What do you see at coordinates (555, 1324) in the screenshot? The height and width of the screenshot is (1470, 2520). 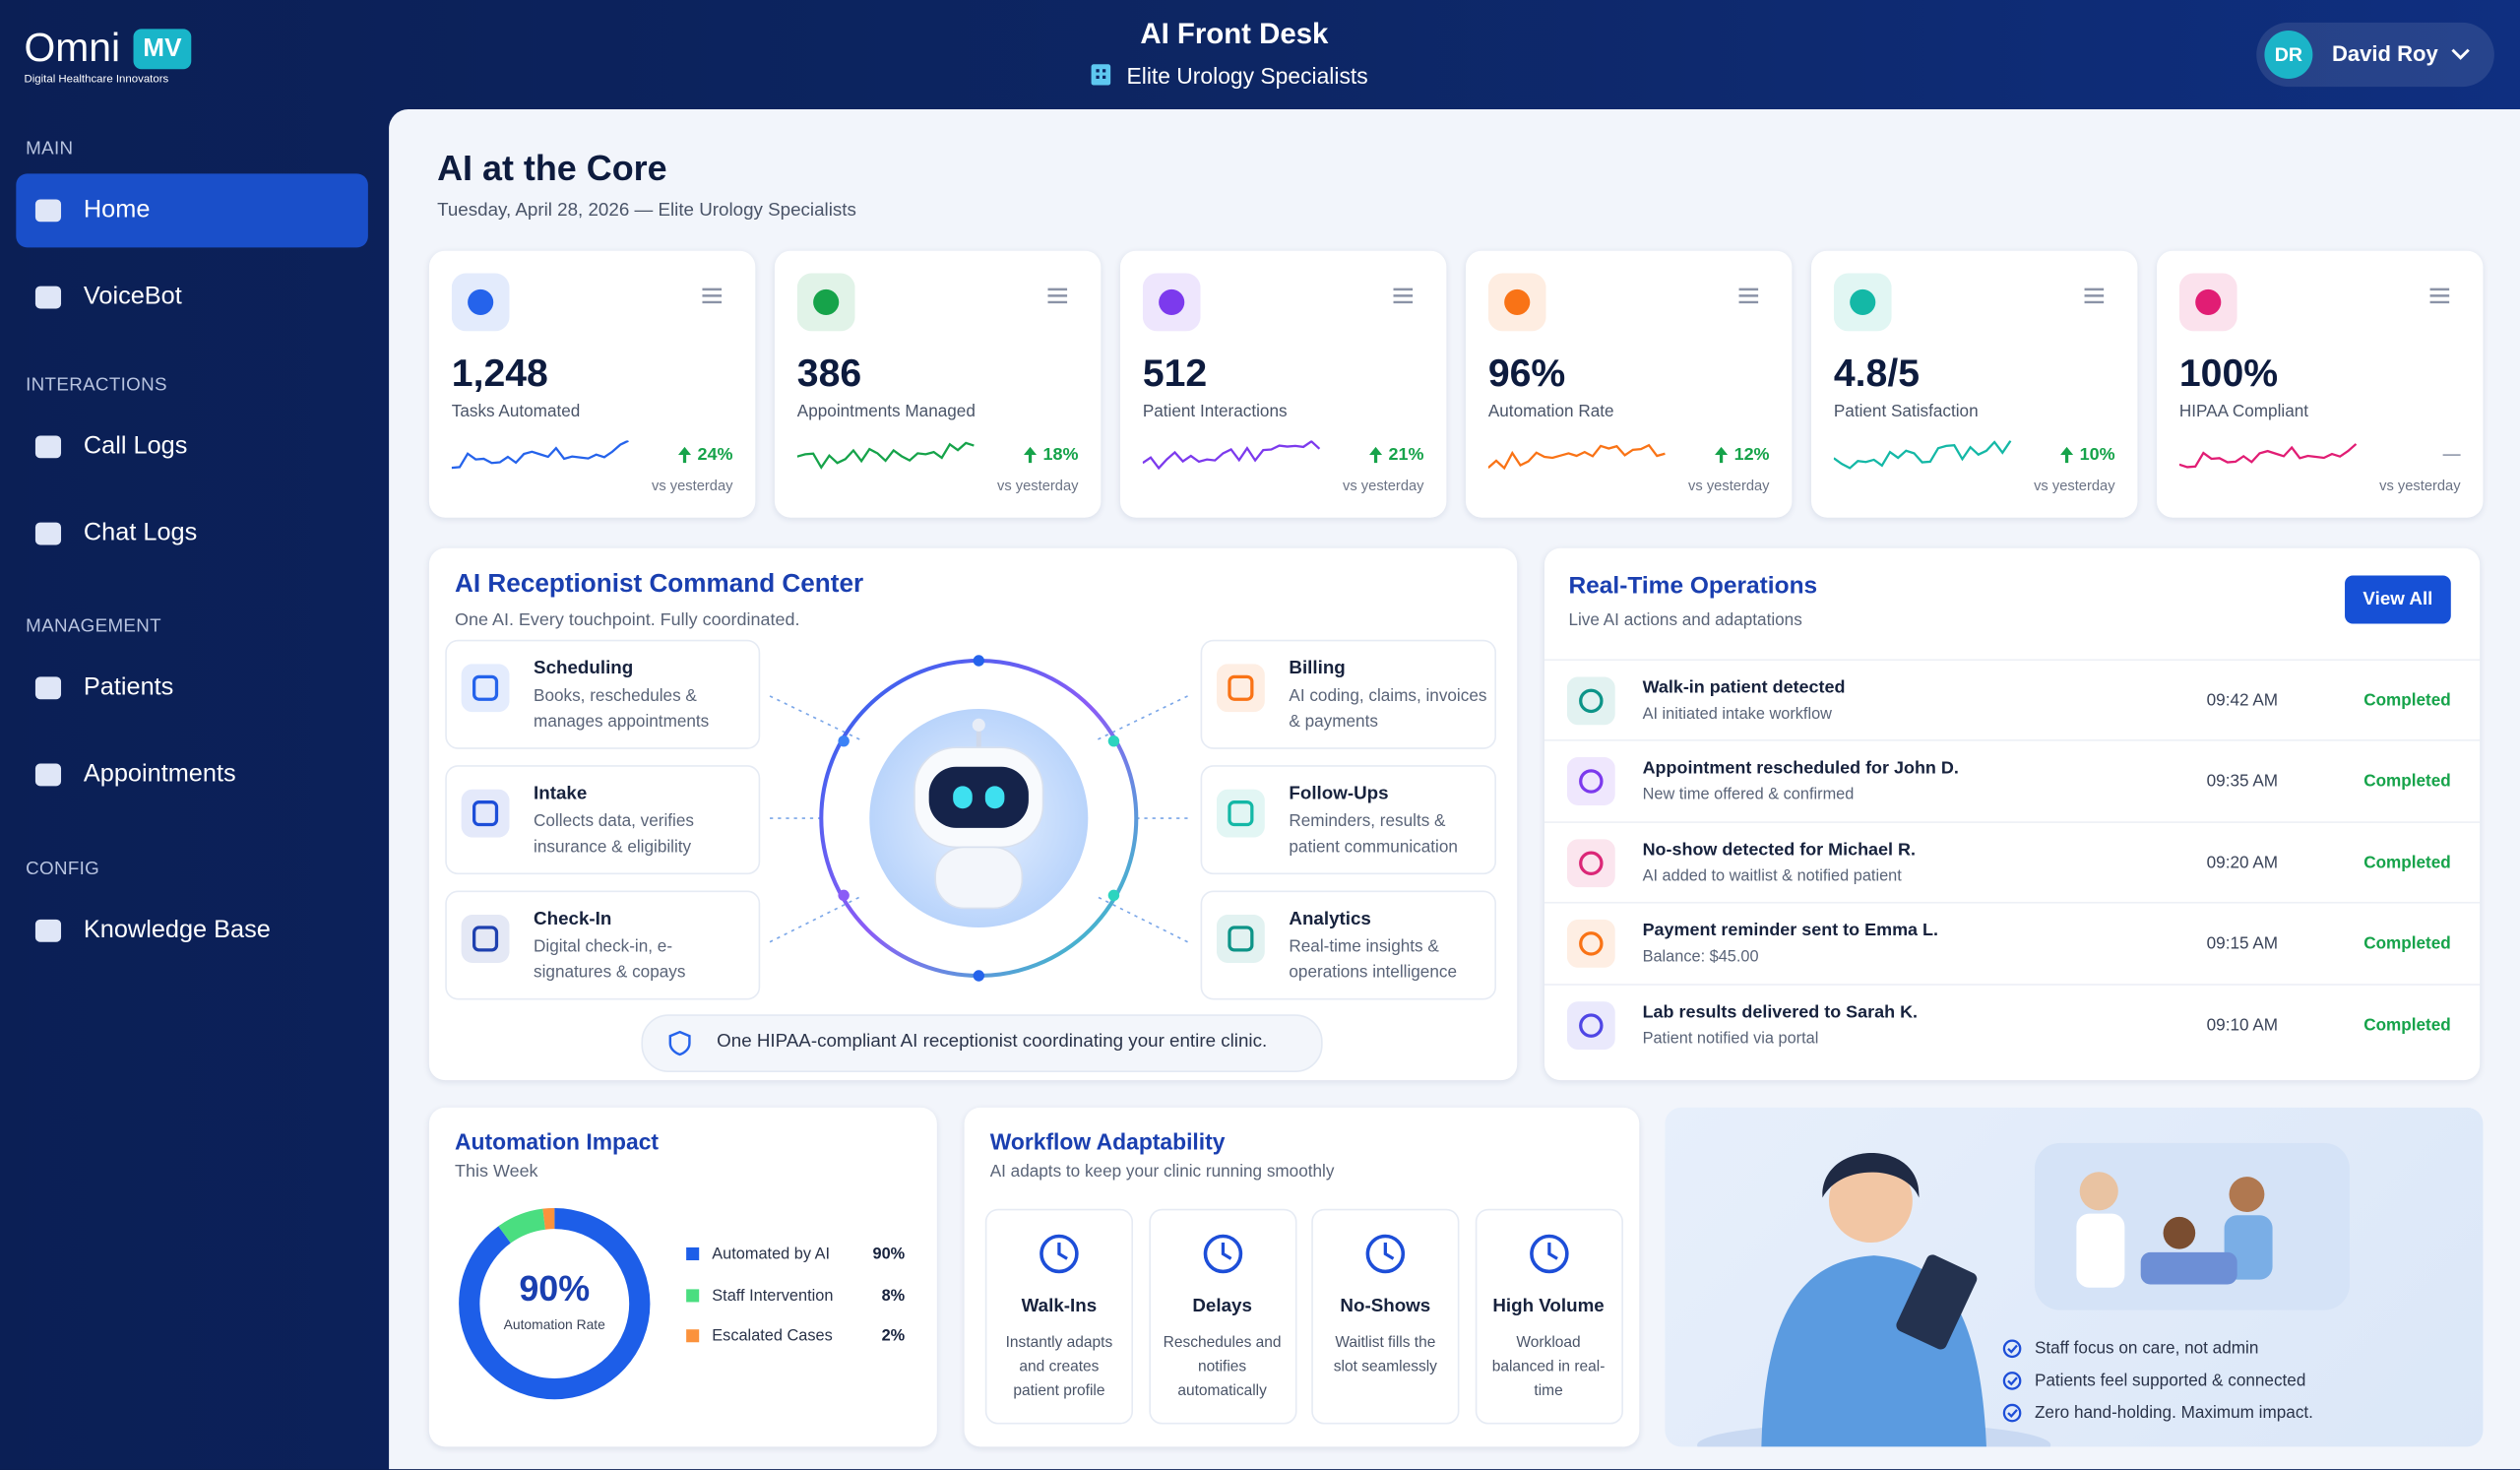 I see `donut-center-label: Automation Rate` at bounding box center [555, 1324].